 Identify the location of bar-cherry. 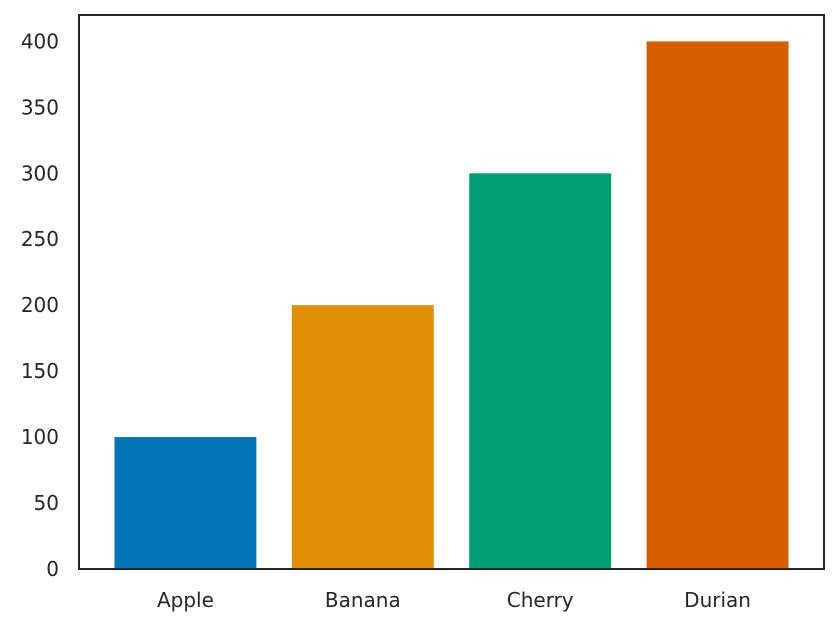
(540, 371).